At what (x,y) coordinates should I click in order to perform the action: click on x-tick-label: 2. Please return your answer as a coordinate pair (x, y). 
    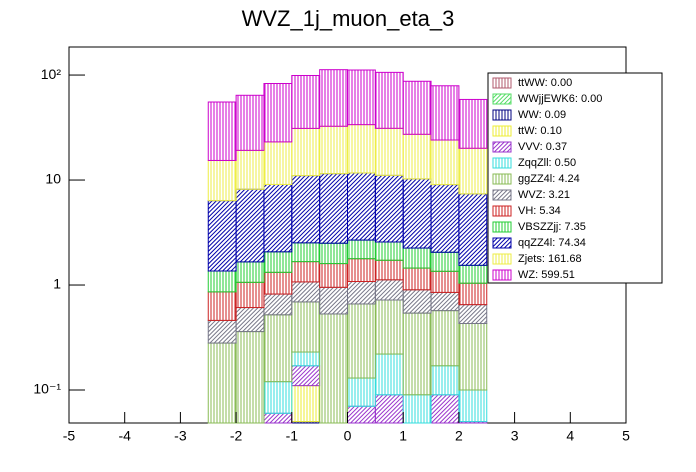
    Looking at the image, I should click on (459, 436).